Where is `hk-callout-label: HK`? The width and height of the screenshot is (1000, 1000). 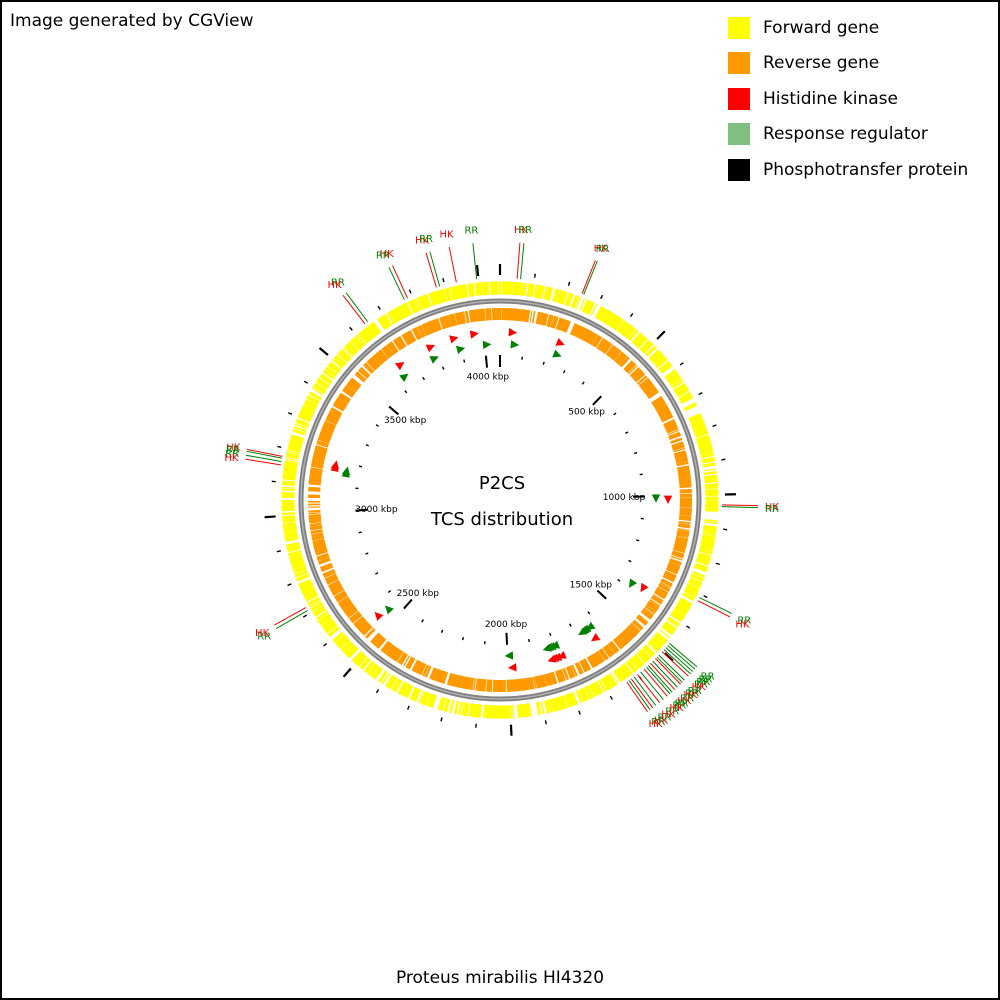 hk-callout-label: HK is located at coordinates (601, 248).